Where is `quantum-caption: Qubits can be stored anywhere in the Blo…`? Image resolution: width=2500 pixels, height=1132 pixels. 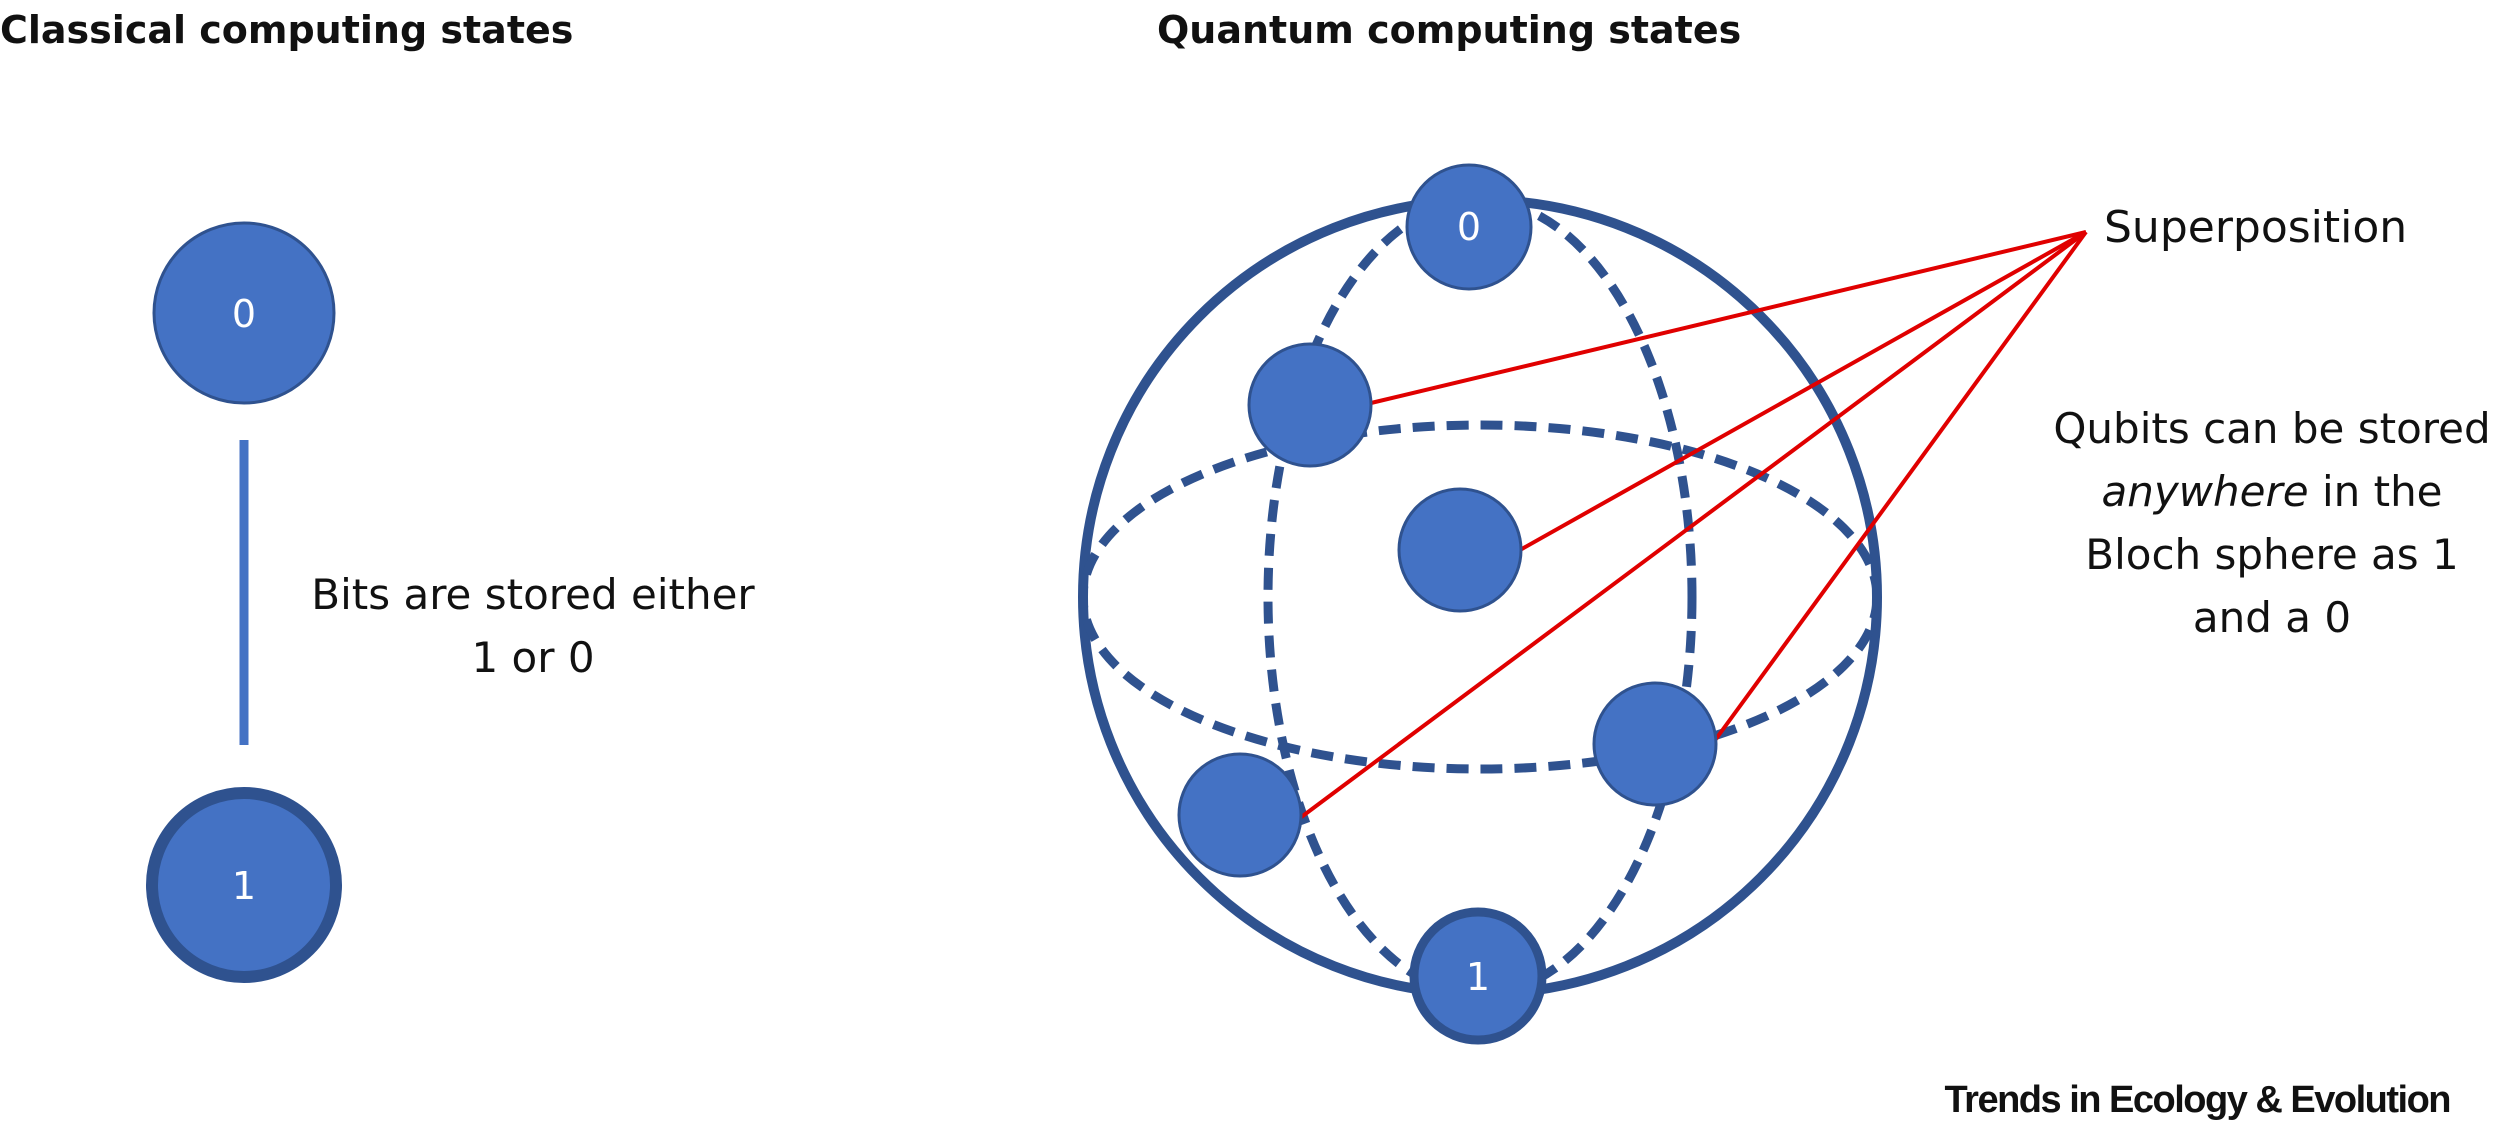
quantum-caption: Qubits can be stored anywhere in the Blo… is located at coordinates (2271, 523).